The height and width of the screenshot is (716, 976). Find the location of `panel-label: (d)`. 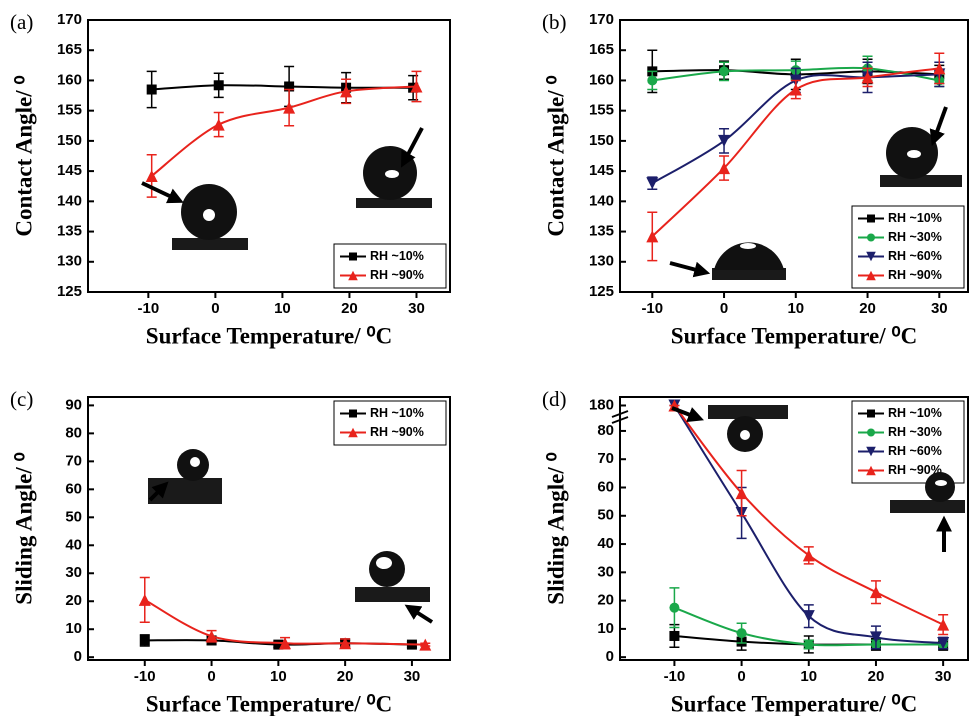

panel-label: (d) is located at coordinates (554, 399).